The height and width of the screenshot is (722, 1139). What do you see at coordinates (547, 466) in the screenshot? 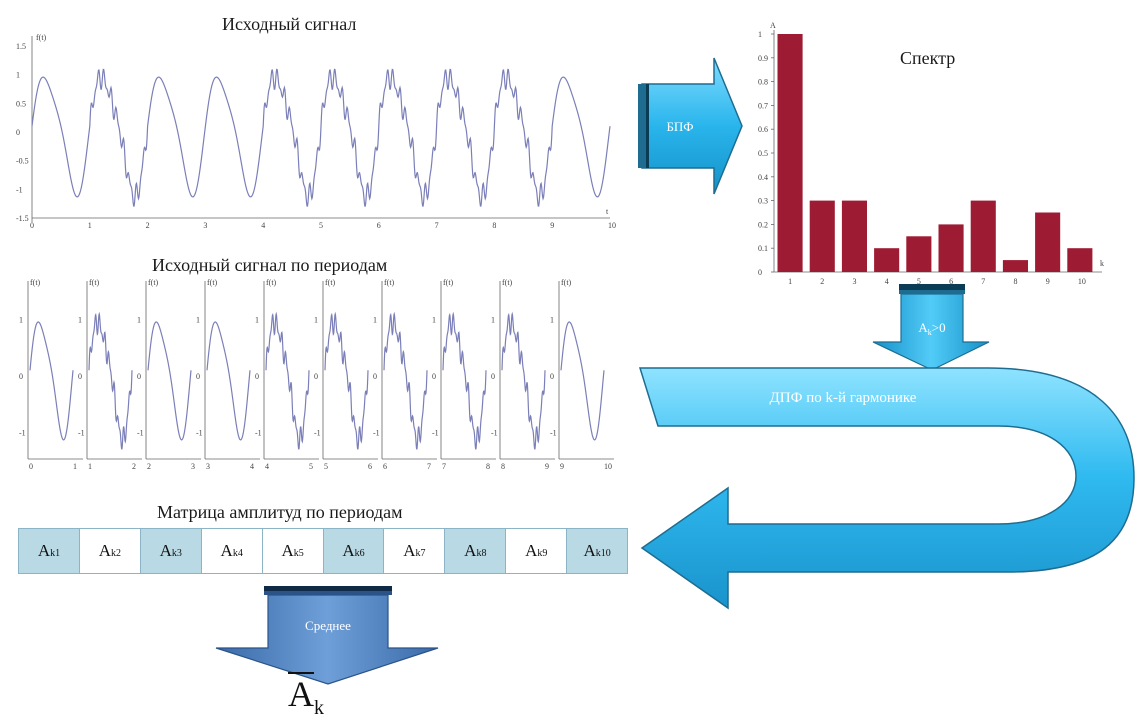
I see `period-x-tick: 9` at bounding box center [547, 466].